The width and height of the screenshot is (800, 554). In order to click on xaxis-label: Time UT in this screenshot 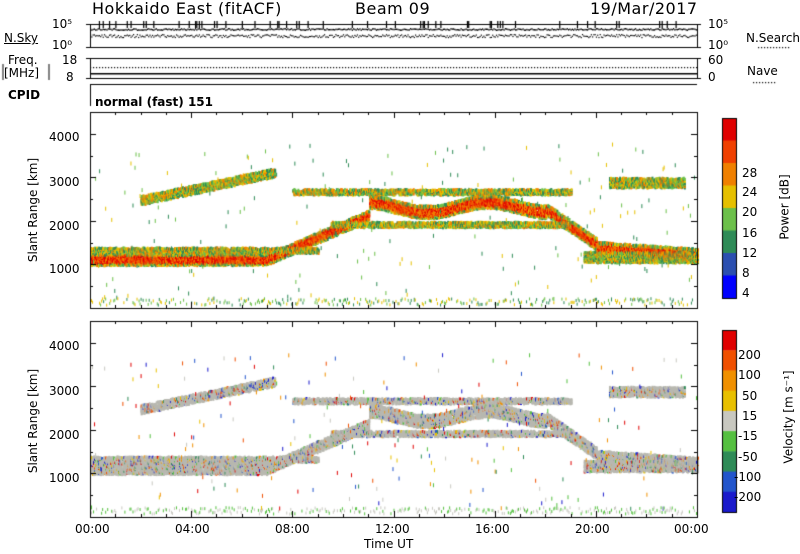, I will do `click(389, 544)`.